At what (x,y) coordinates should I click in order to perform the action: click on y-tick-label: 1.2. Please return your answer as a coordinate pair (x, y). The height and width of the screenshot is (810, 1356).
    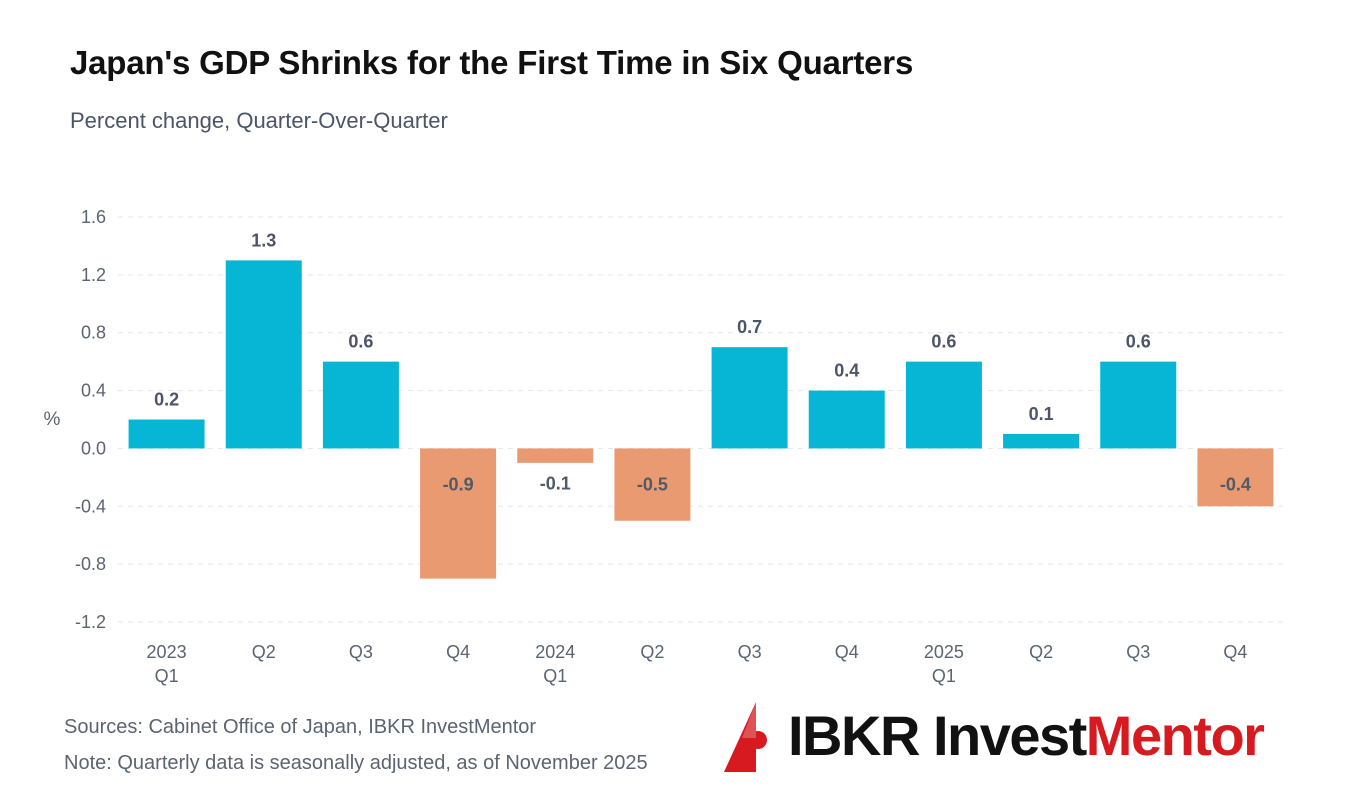
    Looking at the image, I should click on (93, 275).